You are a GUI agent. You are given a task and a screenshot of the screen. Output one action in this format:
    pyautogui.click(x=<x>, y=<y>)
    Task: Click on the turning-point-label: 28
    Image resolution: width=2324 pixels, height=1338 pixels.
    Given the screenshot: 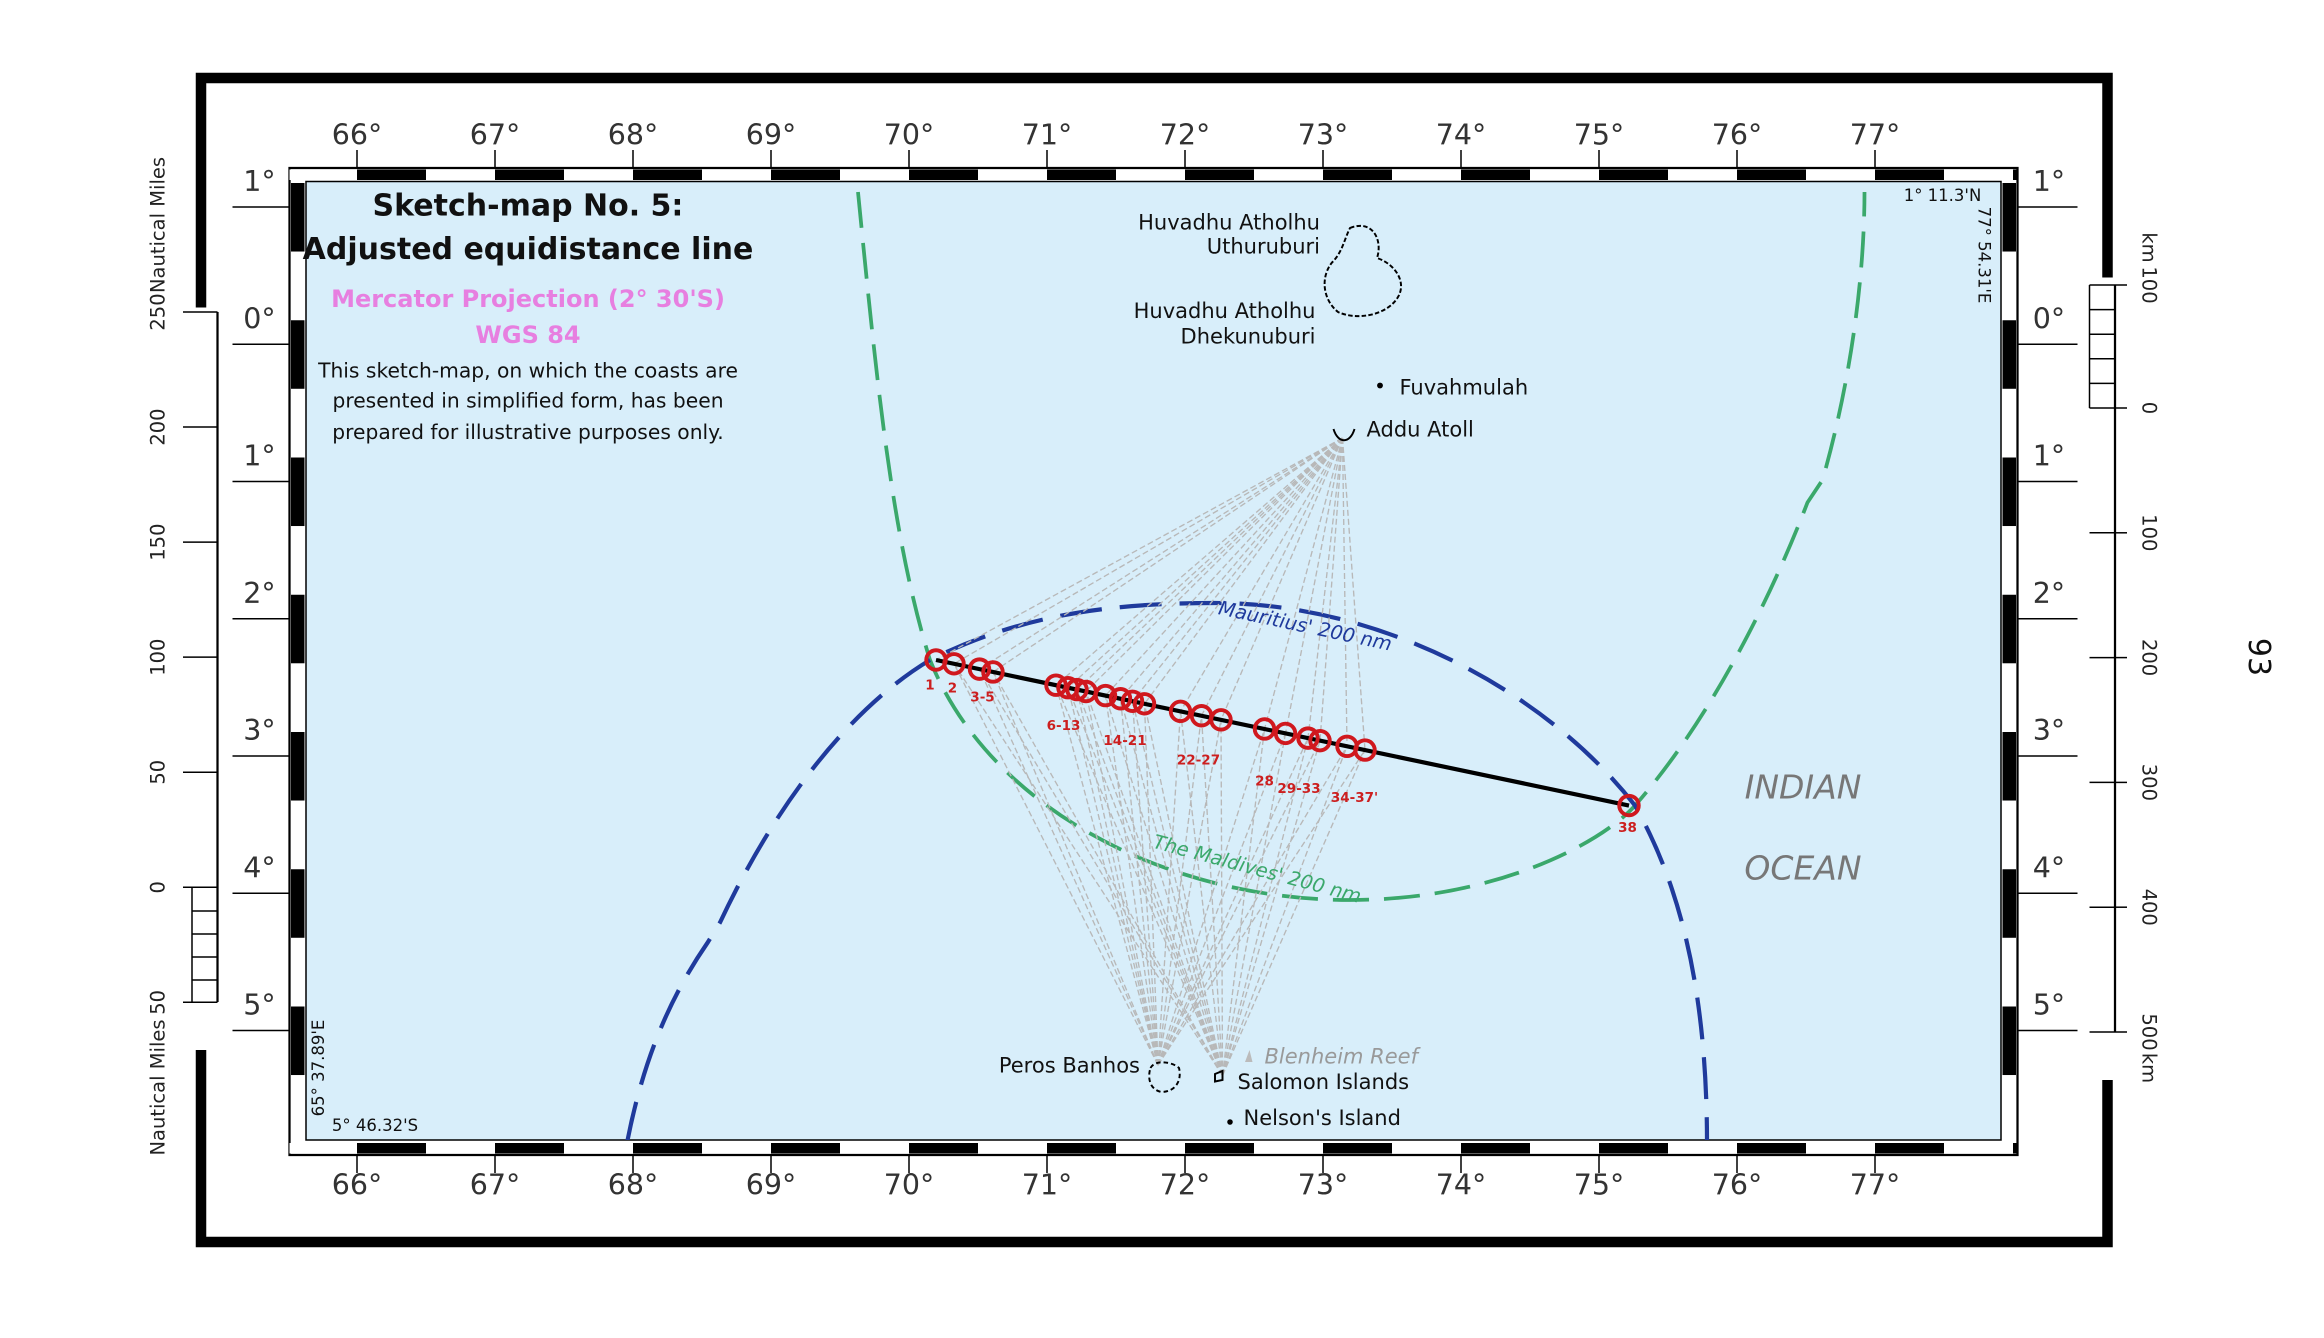 What is the action you would take?
    pyautogui.click(x=1264, y=782)
    